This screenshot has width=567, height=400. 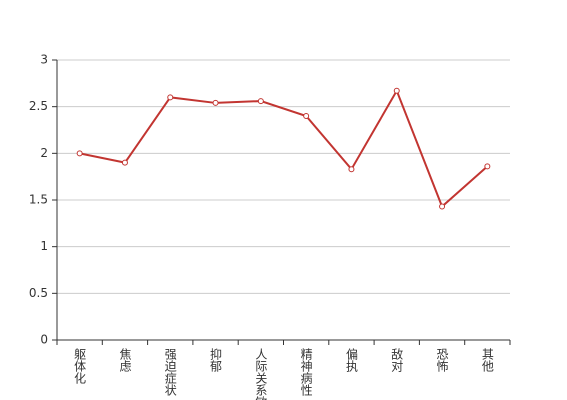 What do you see at coordinates (125, 360) in the screenshot?
I see `x-tick-label: 焦虑` at bounding box center [125, 360].